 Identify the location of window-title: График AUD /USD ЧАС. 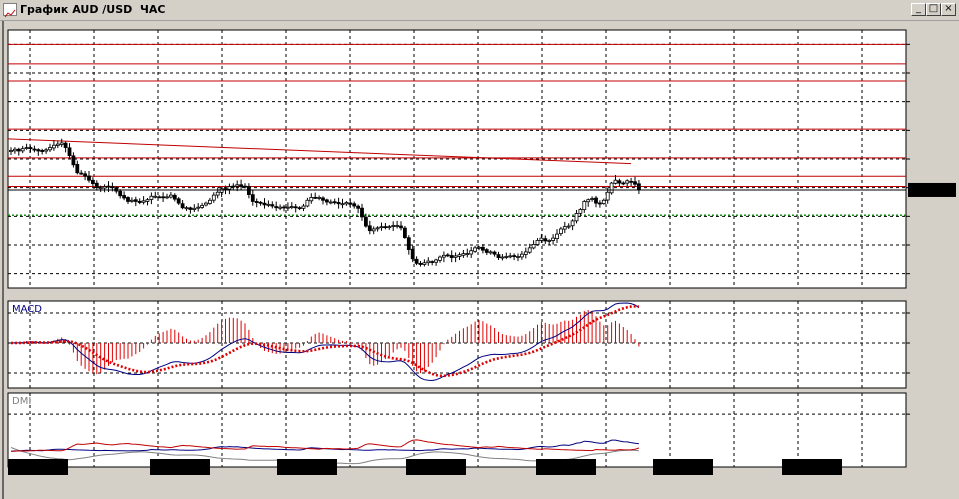
(93, 9).